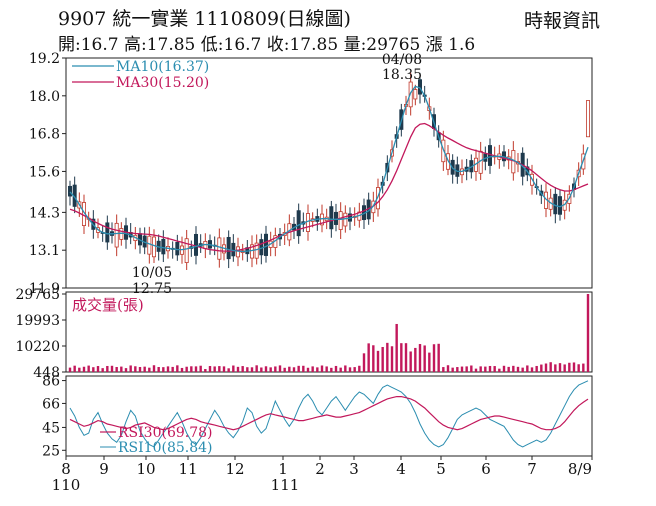  Describe the element at coordinates (165, 433) in the screenshot. I see `rsi30-legend-label: RSI30(69.78)` at that location.